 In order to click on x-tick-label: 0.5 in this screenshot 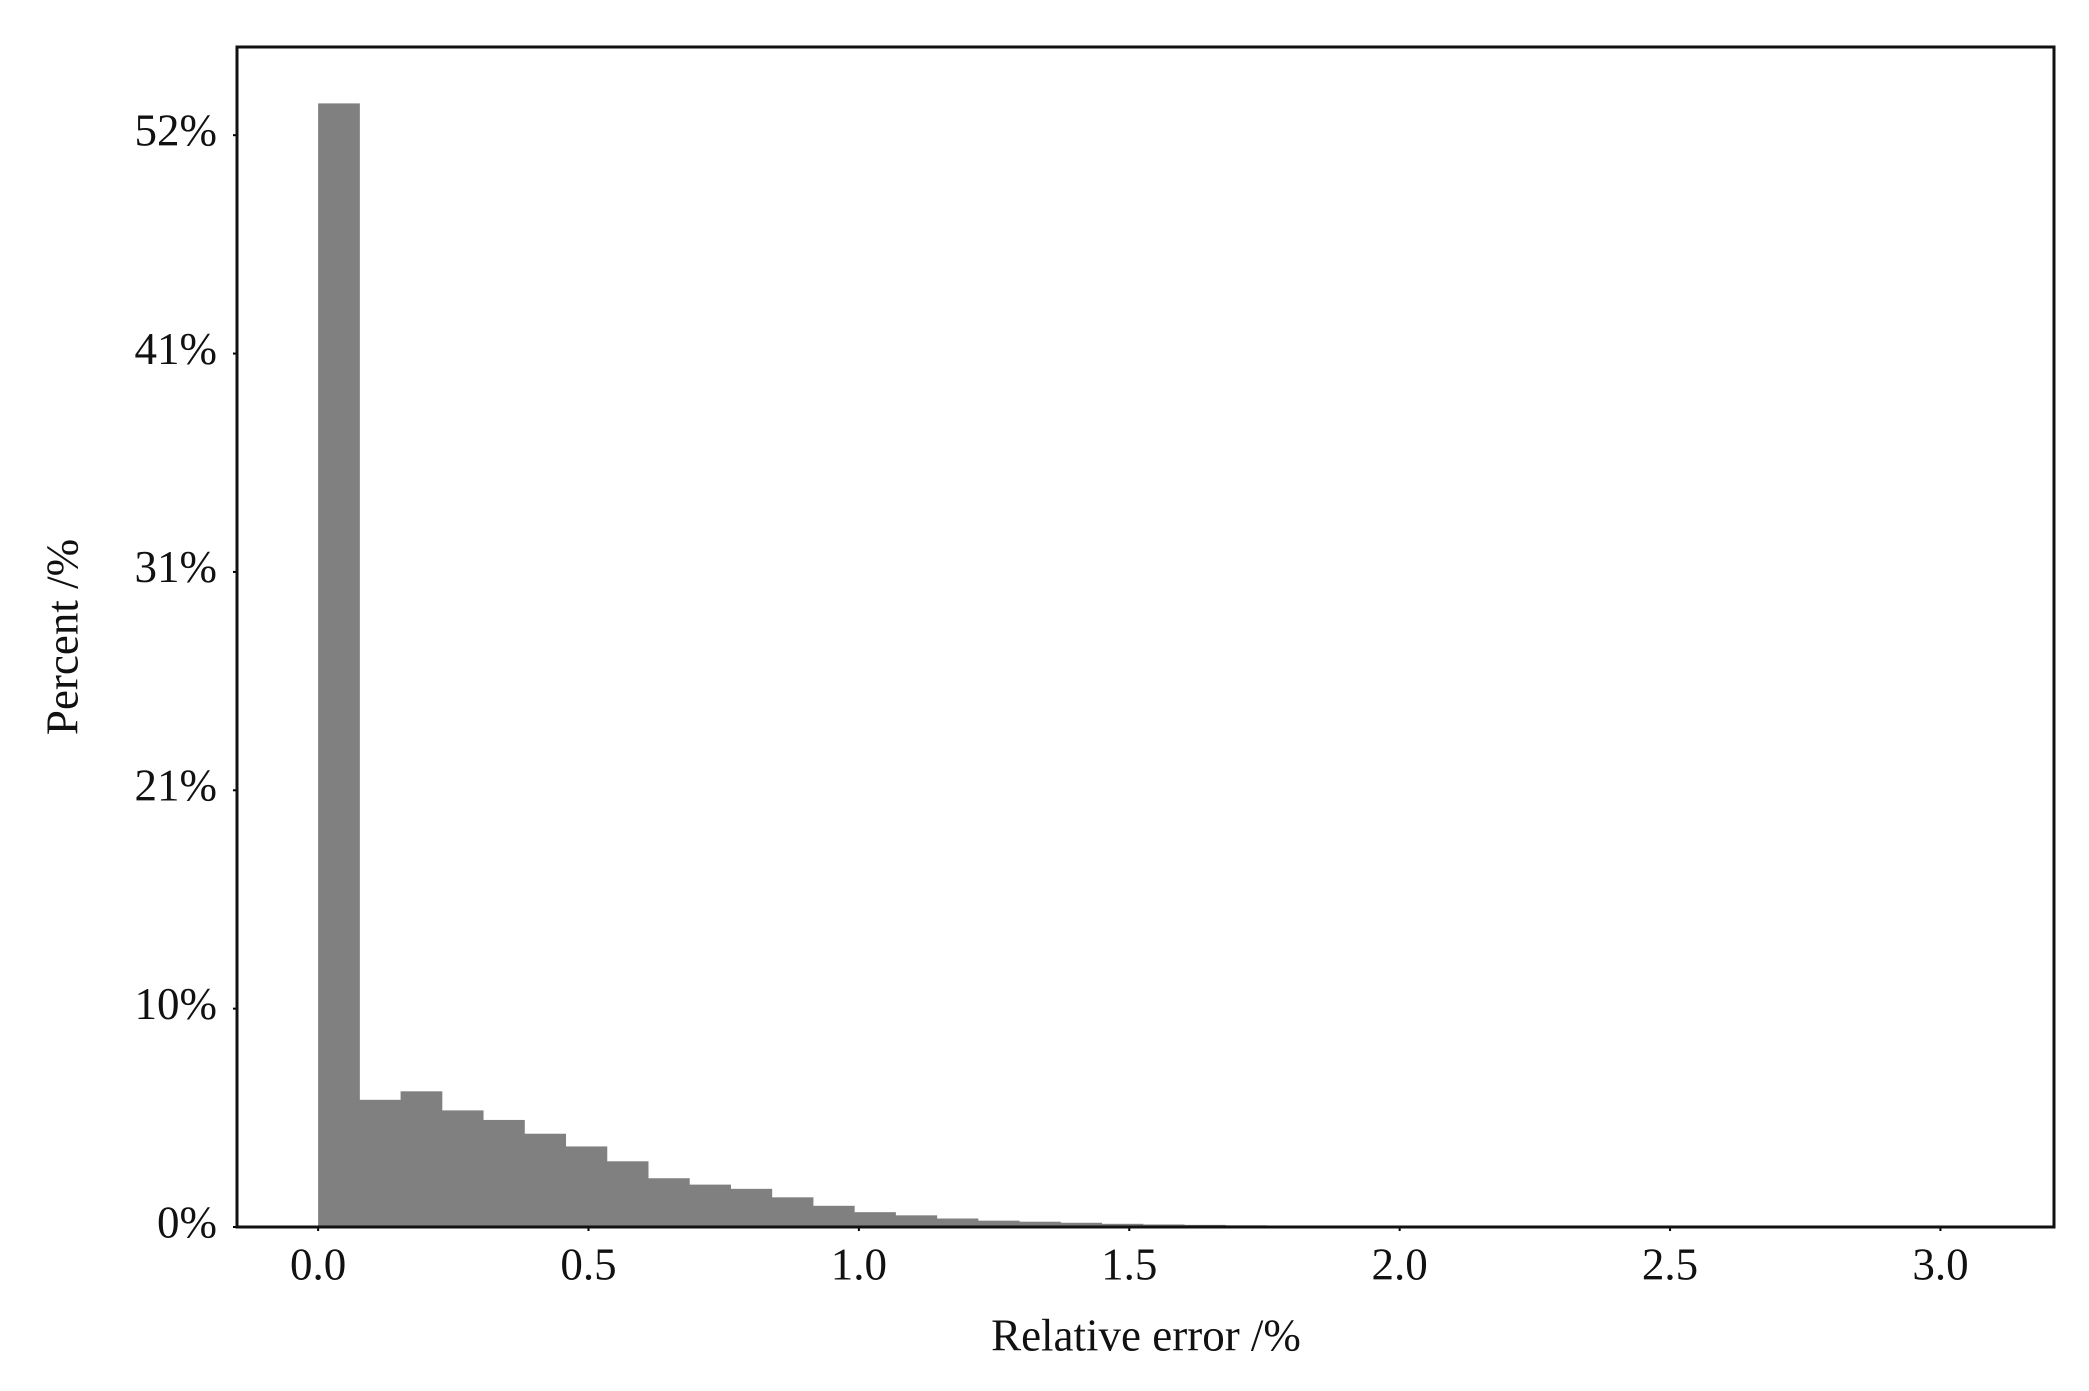, I will do `click(588, 1264)`.